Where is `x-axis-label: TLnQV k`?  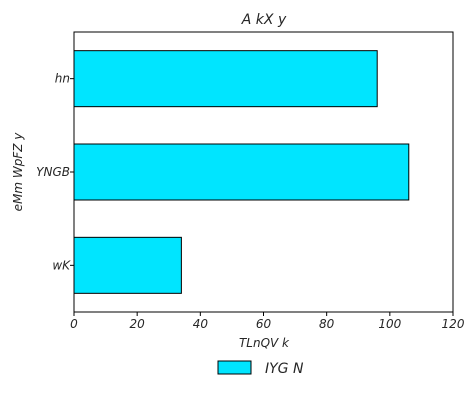
x-axis-label: TLnQV k is located at coordinates (264, 343).